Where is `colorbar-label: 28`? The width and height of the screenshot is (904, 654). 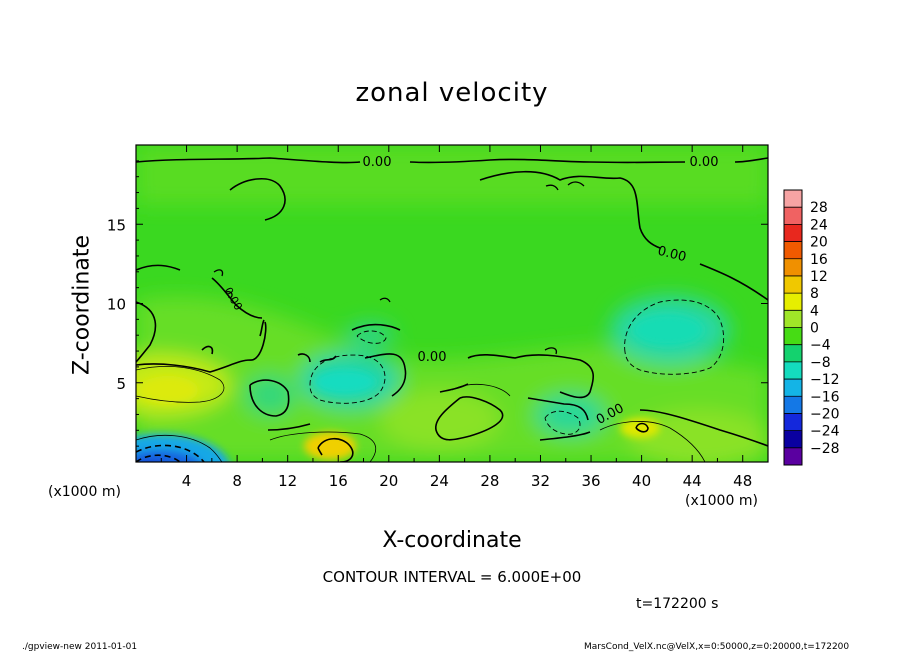 colorbar-label: 28 is located at coordinates (819, 208).